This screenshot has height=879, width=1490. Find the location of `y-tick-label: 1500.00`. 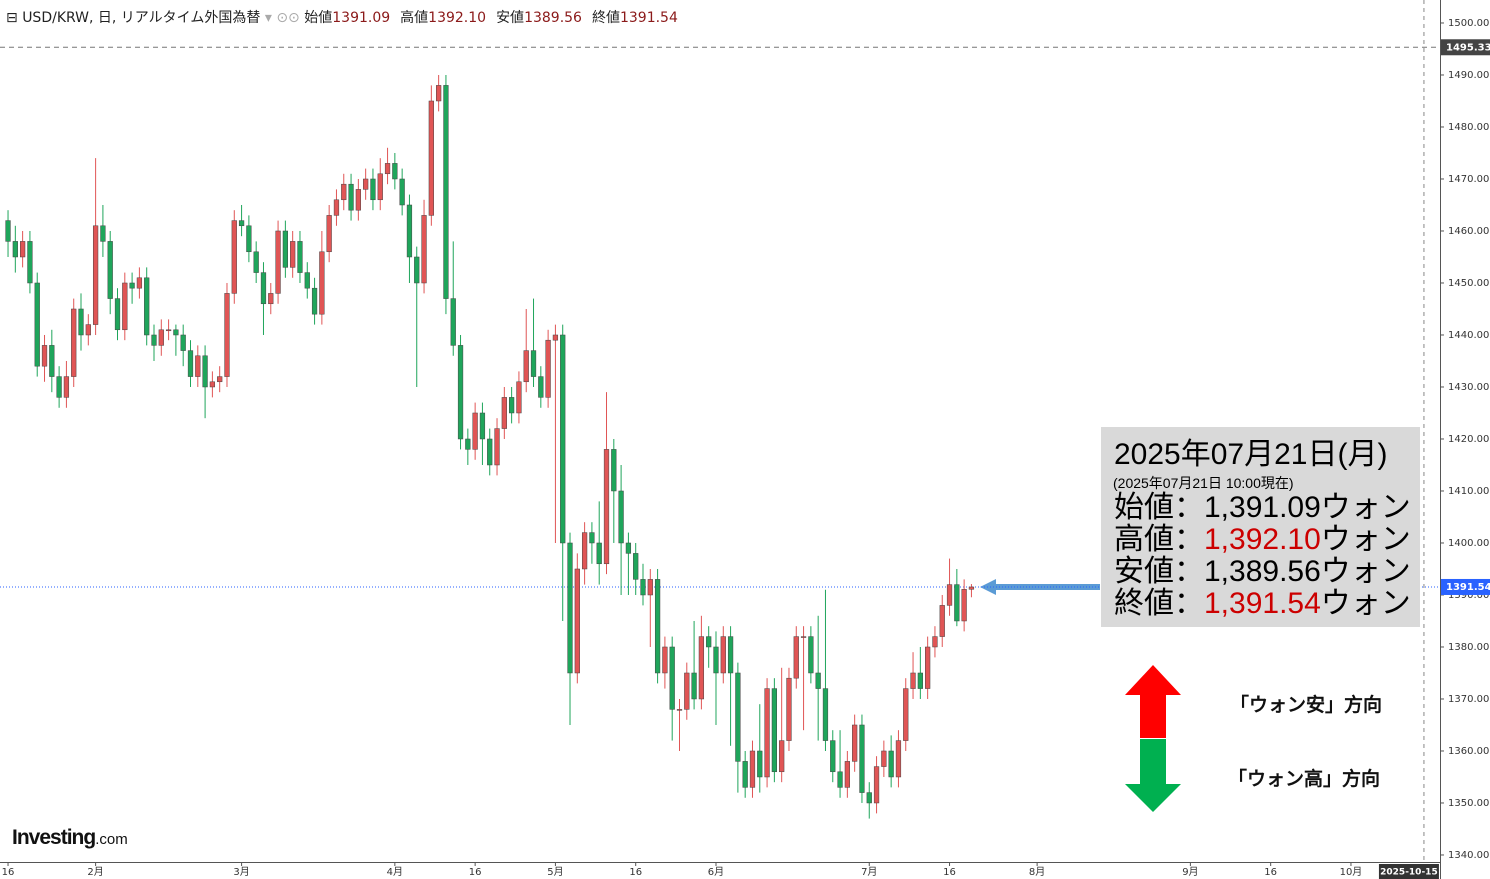

y-tick-label: 1500.00 is located at coordinates (1468, 23).